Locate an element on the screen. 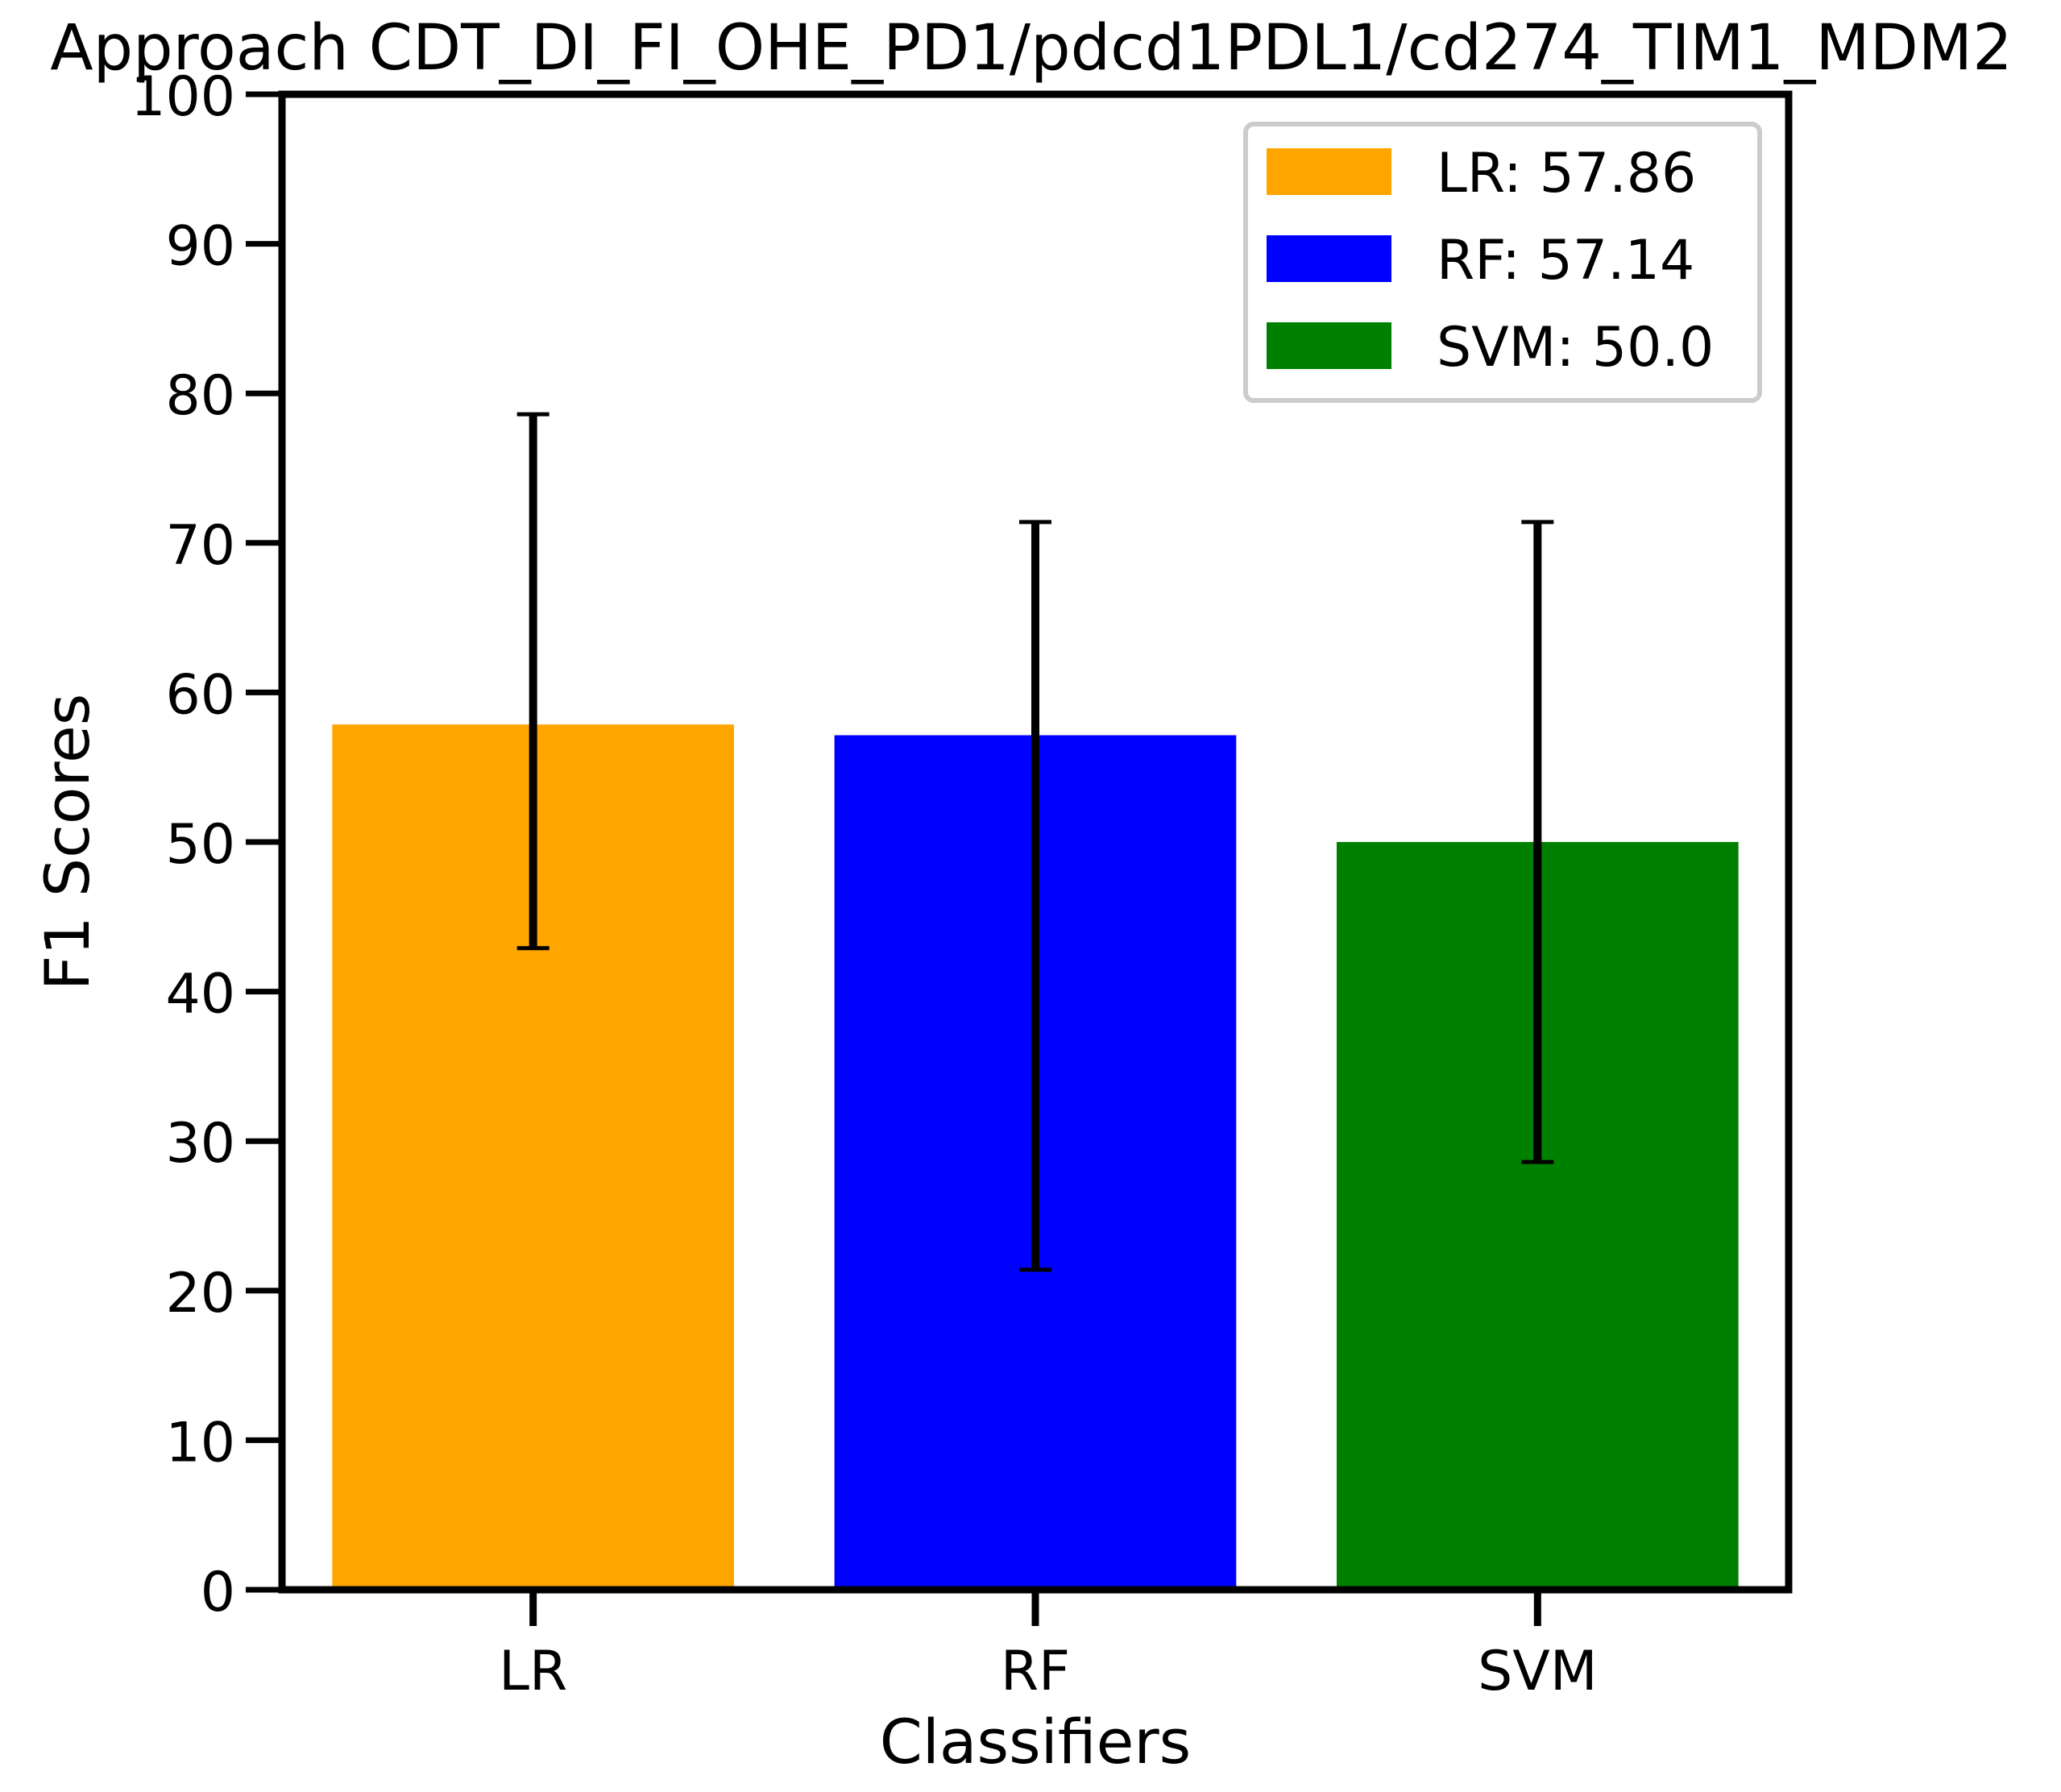 Image resolution: width=2061 pixels, height=1792 pixels. y-tick-label: 0 is located at coordinates (218, 1592).